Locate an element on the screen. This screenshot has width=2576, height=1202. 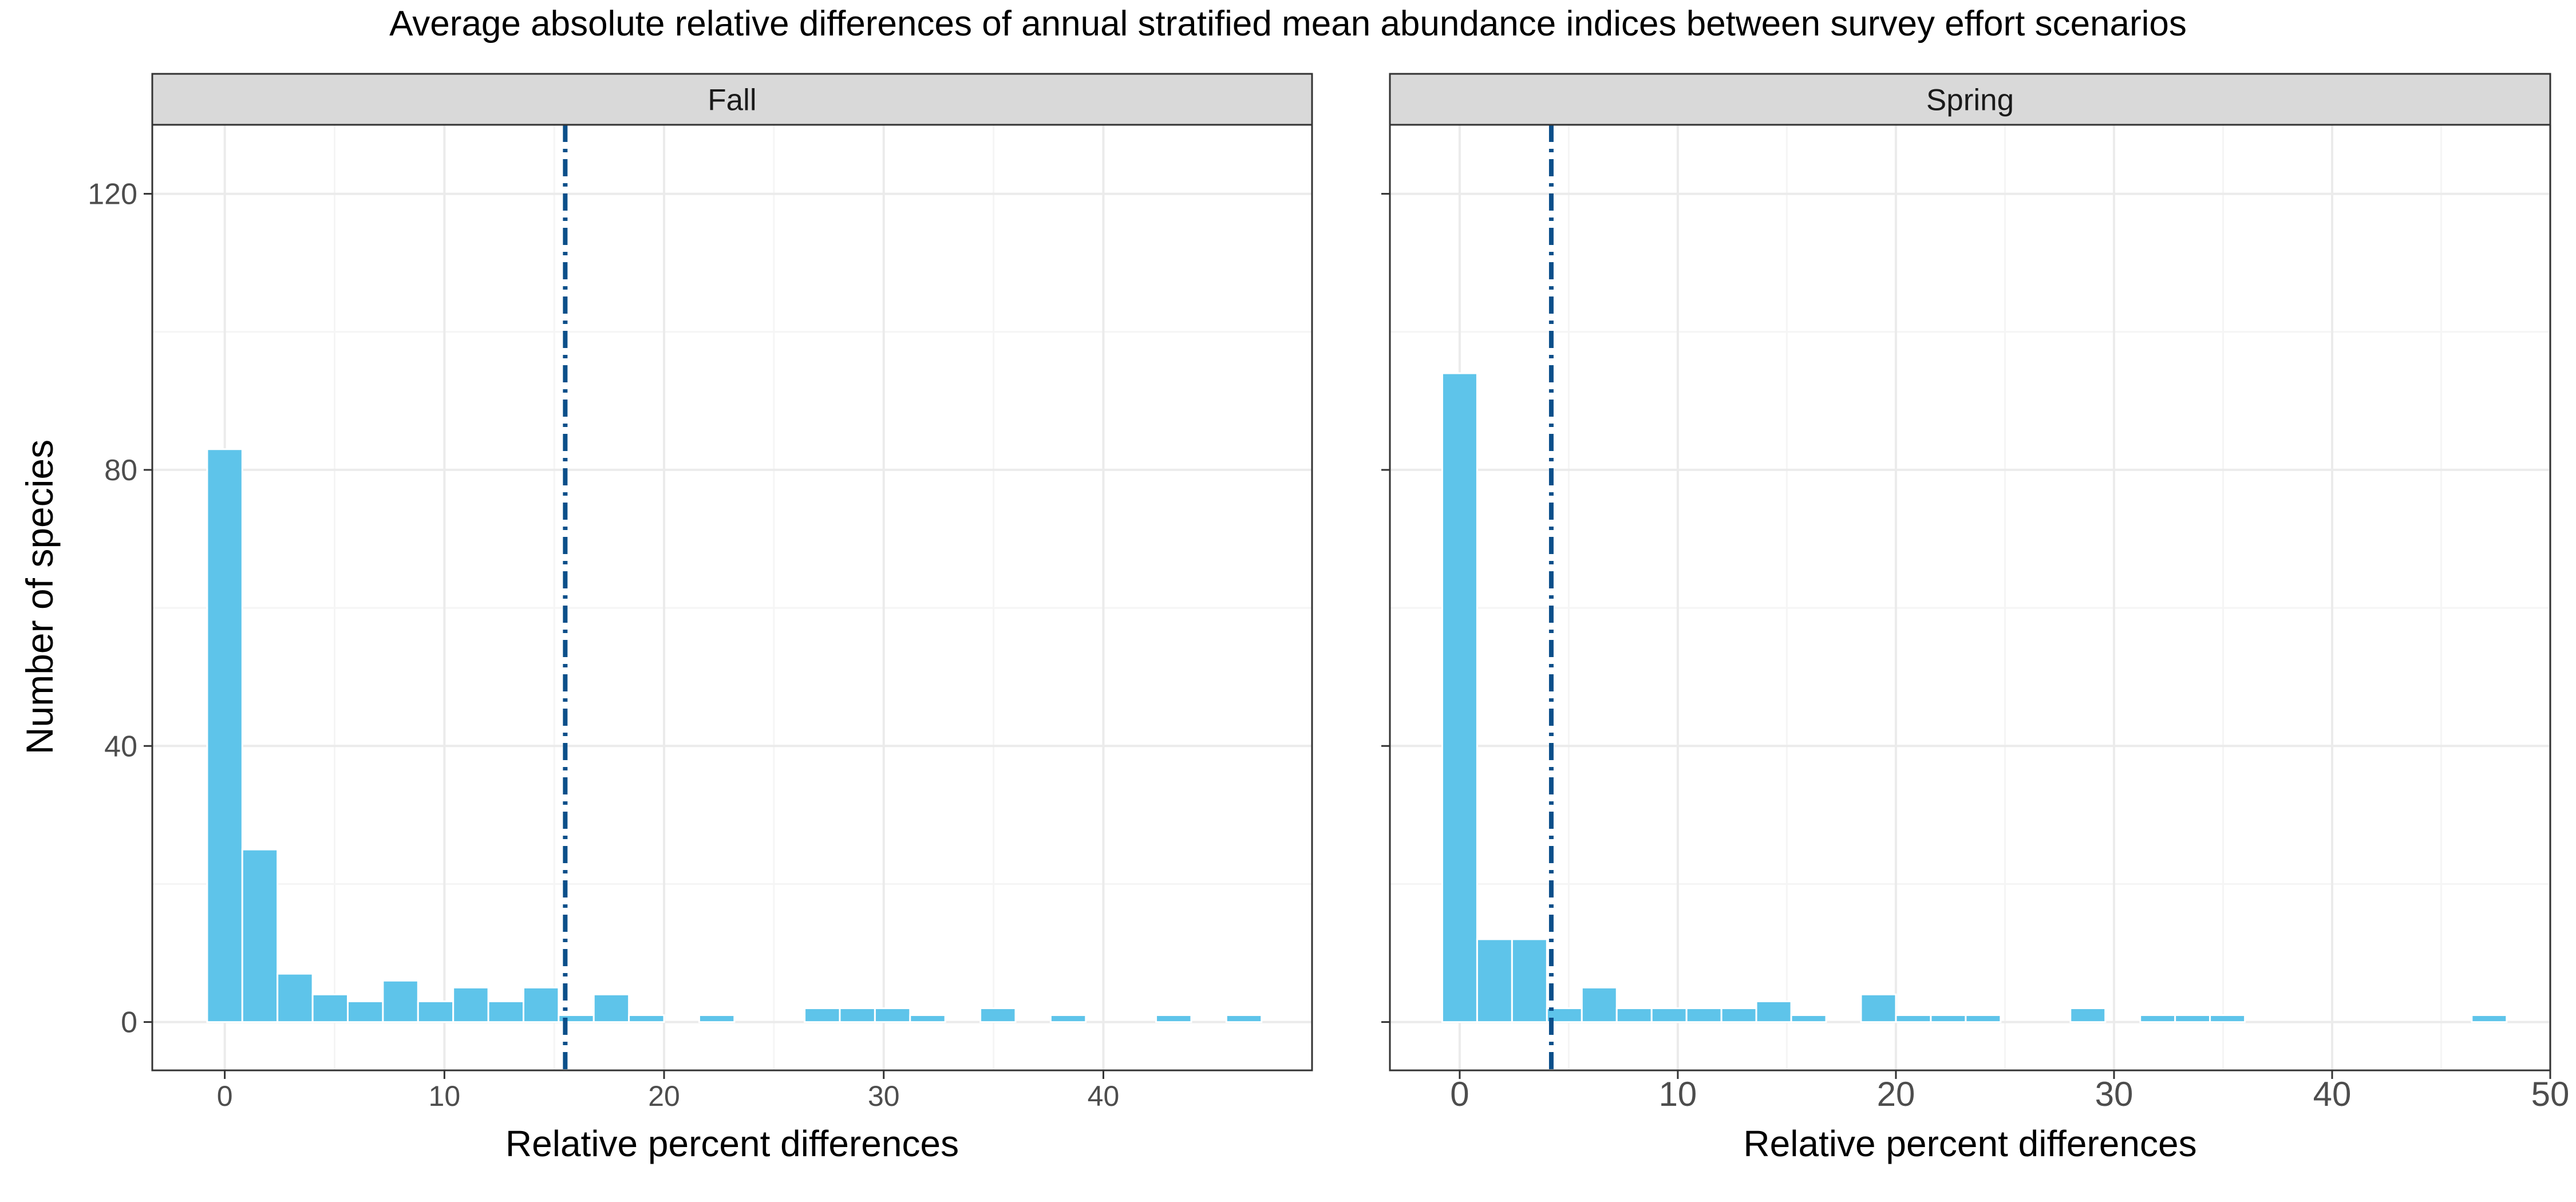
facet-strip-label: Spring is located at coordinates (1970, 101).